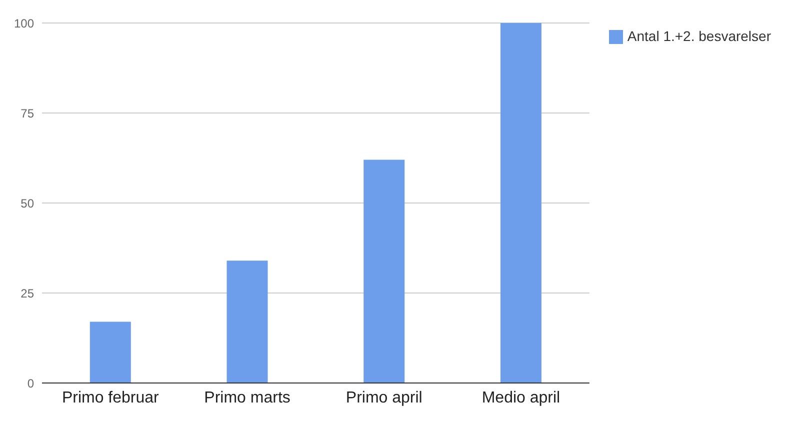 This screenshot has width=799, height=435. Describe the element at coordinates (111, 397) in the screenshot. I see `x-tick-label: Primo februar` at that location.